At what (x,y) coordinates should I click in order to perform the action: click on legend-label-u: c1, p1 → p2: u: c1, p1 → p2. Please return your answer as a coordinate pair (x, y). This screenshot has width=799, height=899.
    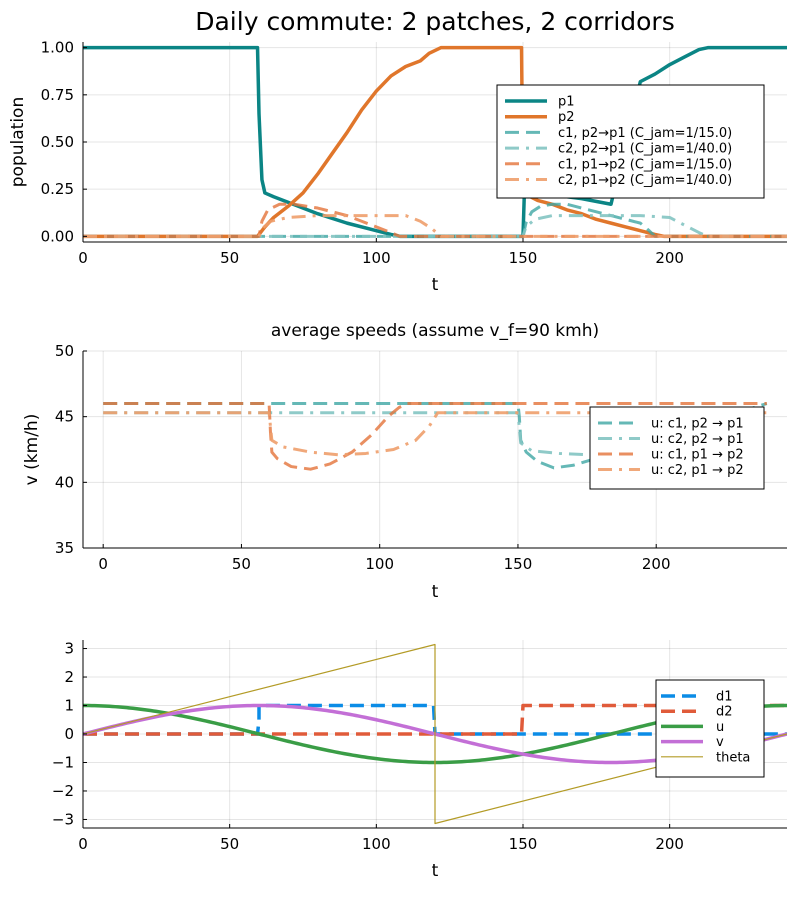
    Looking at the image, I should click on (697, 455).